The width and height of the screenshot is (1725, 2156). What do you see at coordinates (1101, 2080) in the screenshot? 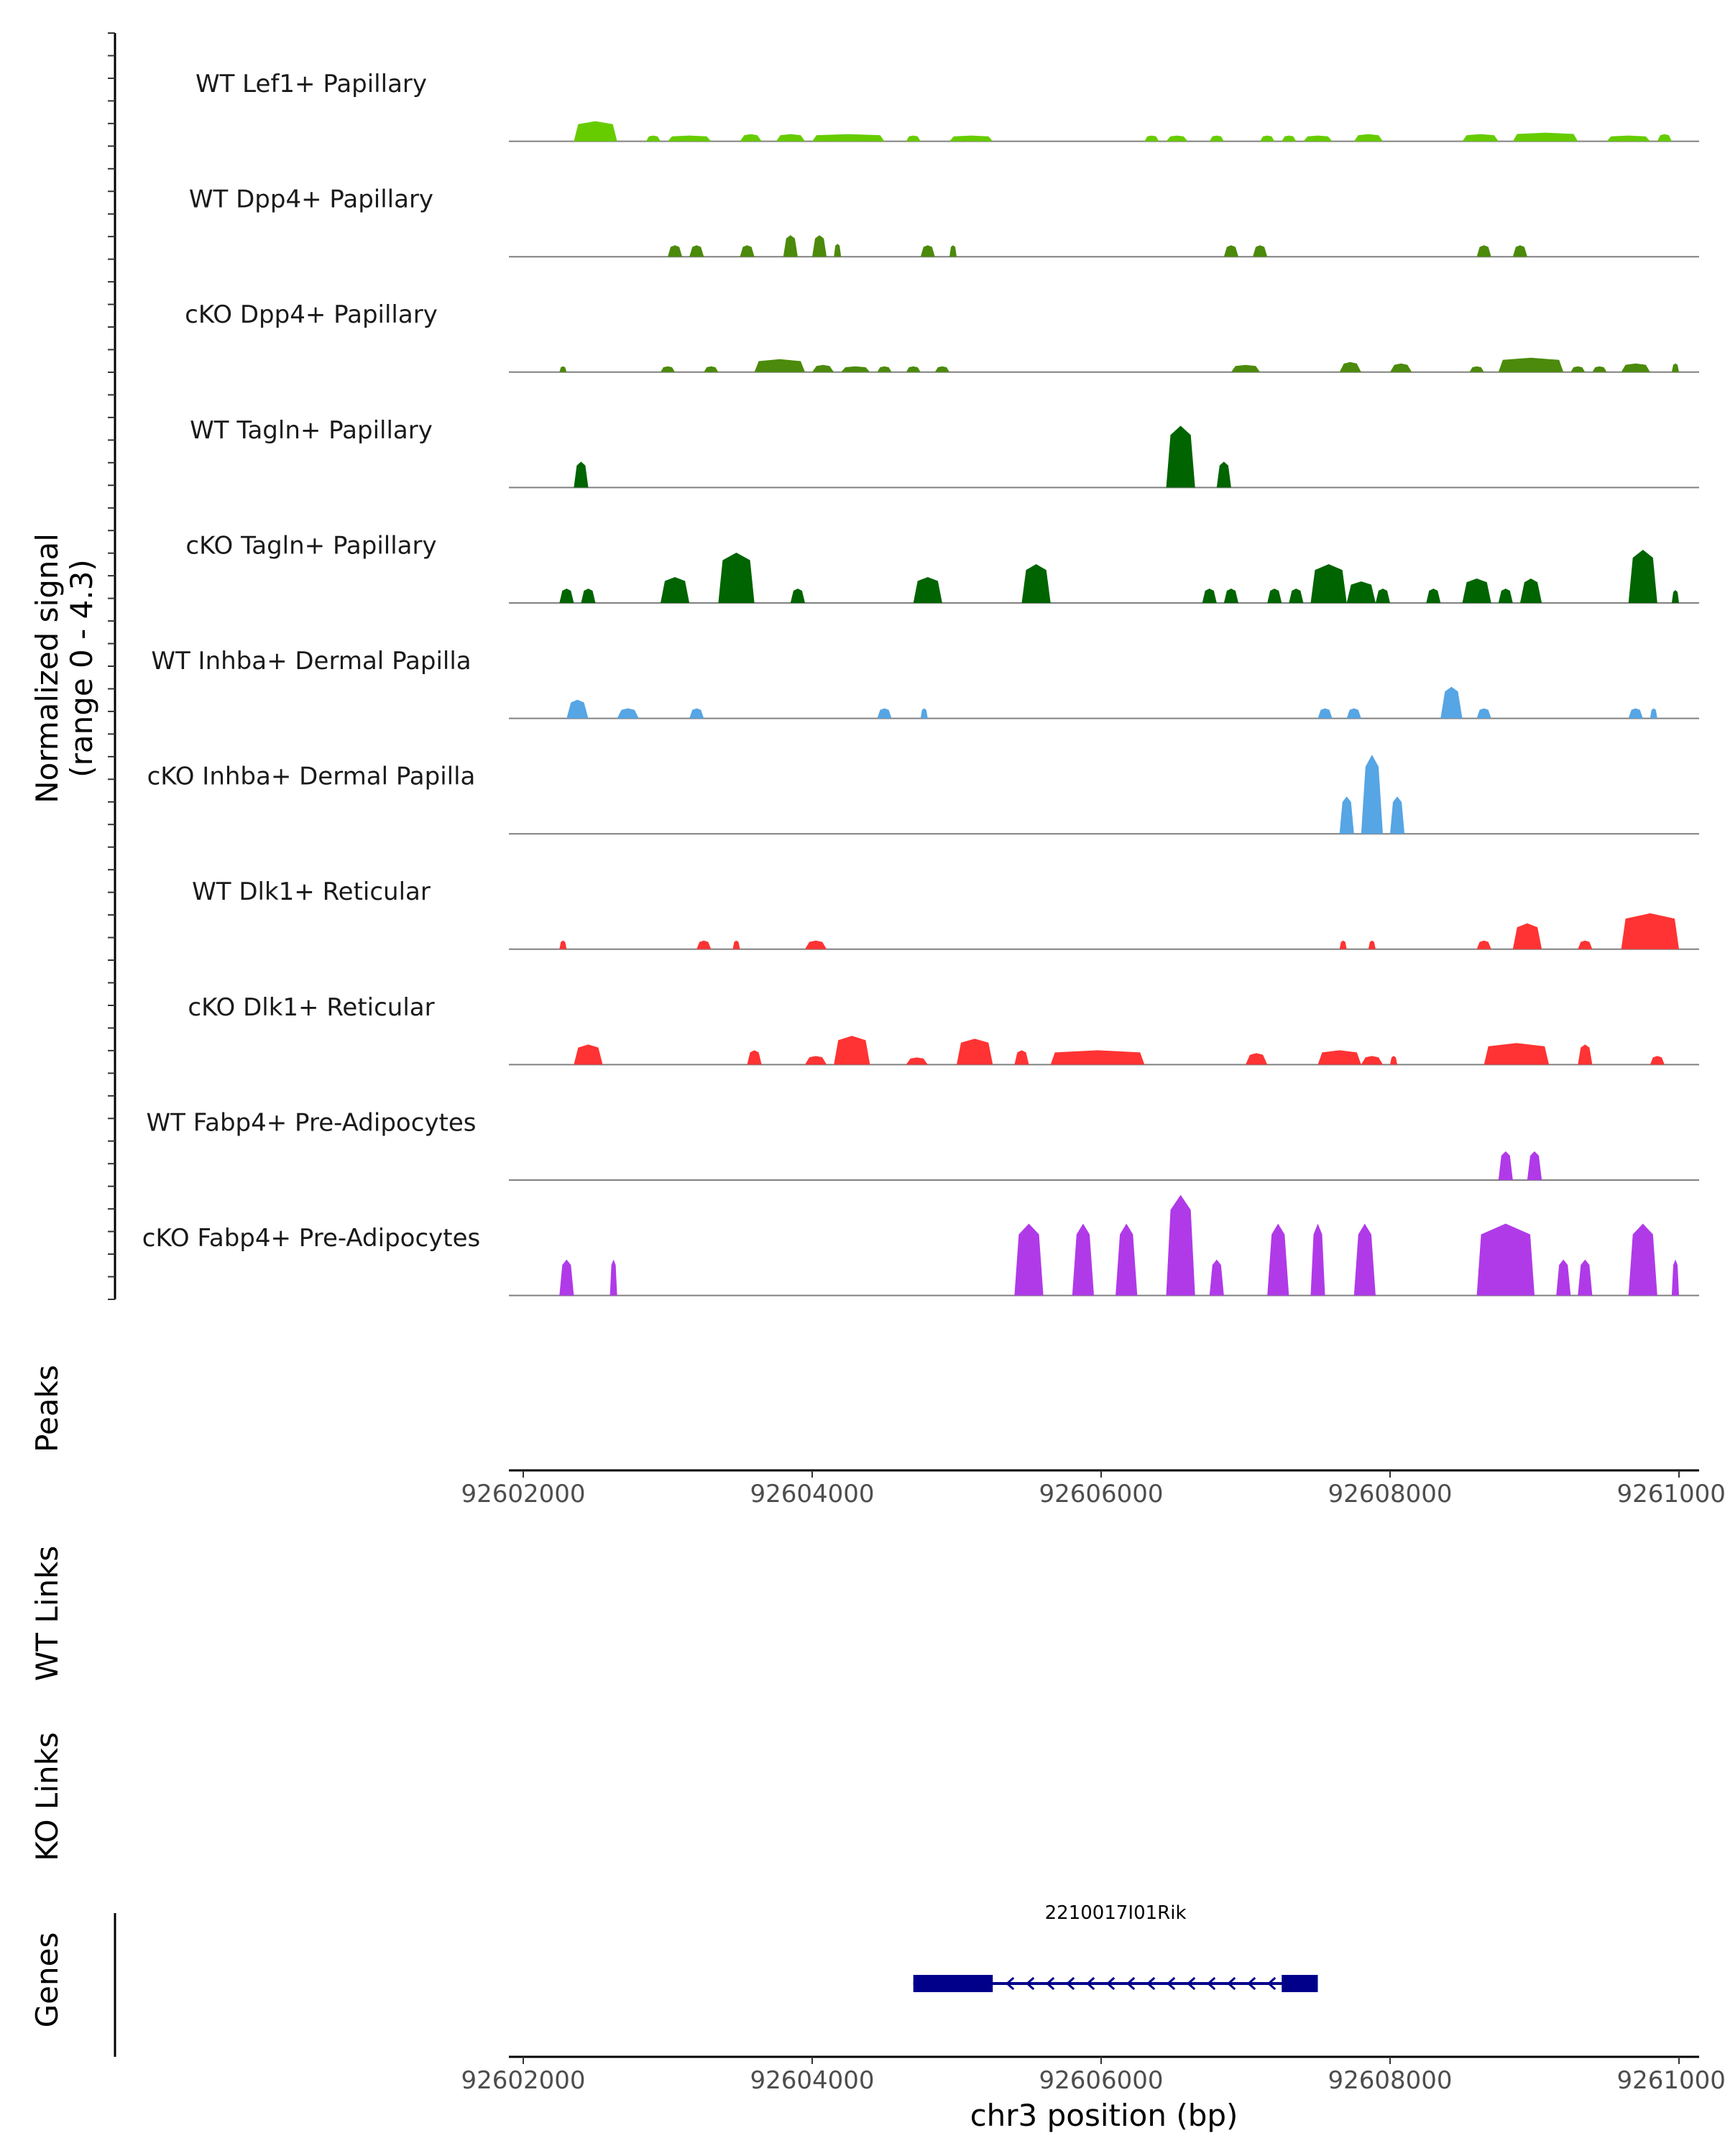
I see `x-tick-label: 92606000` at bounding box center [1101, 2080].